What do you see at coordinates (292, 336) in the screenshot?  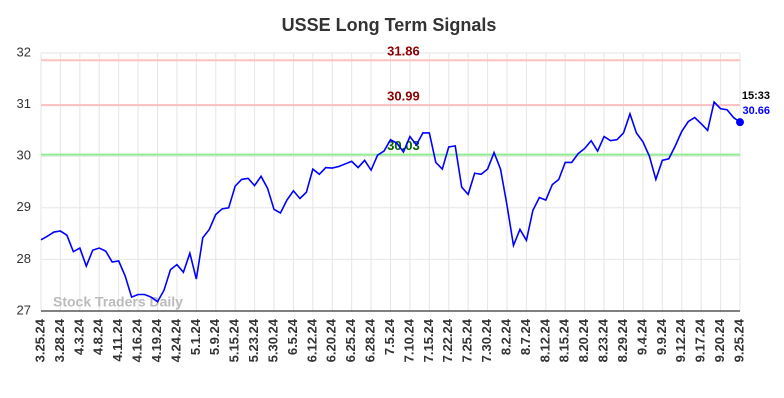 I see `x-tick-label: 6.5.24` at bounding box center [292, 336].